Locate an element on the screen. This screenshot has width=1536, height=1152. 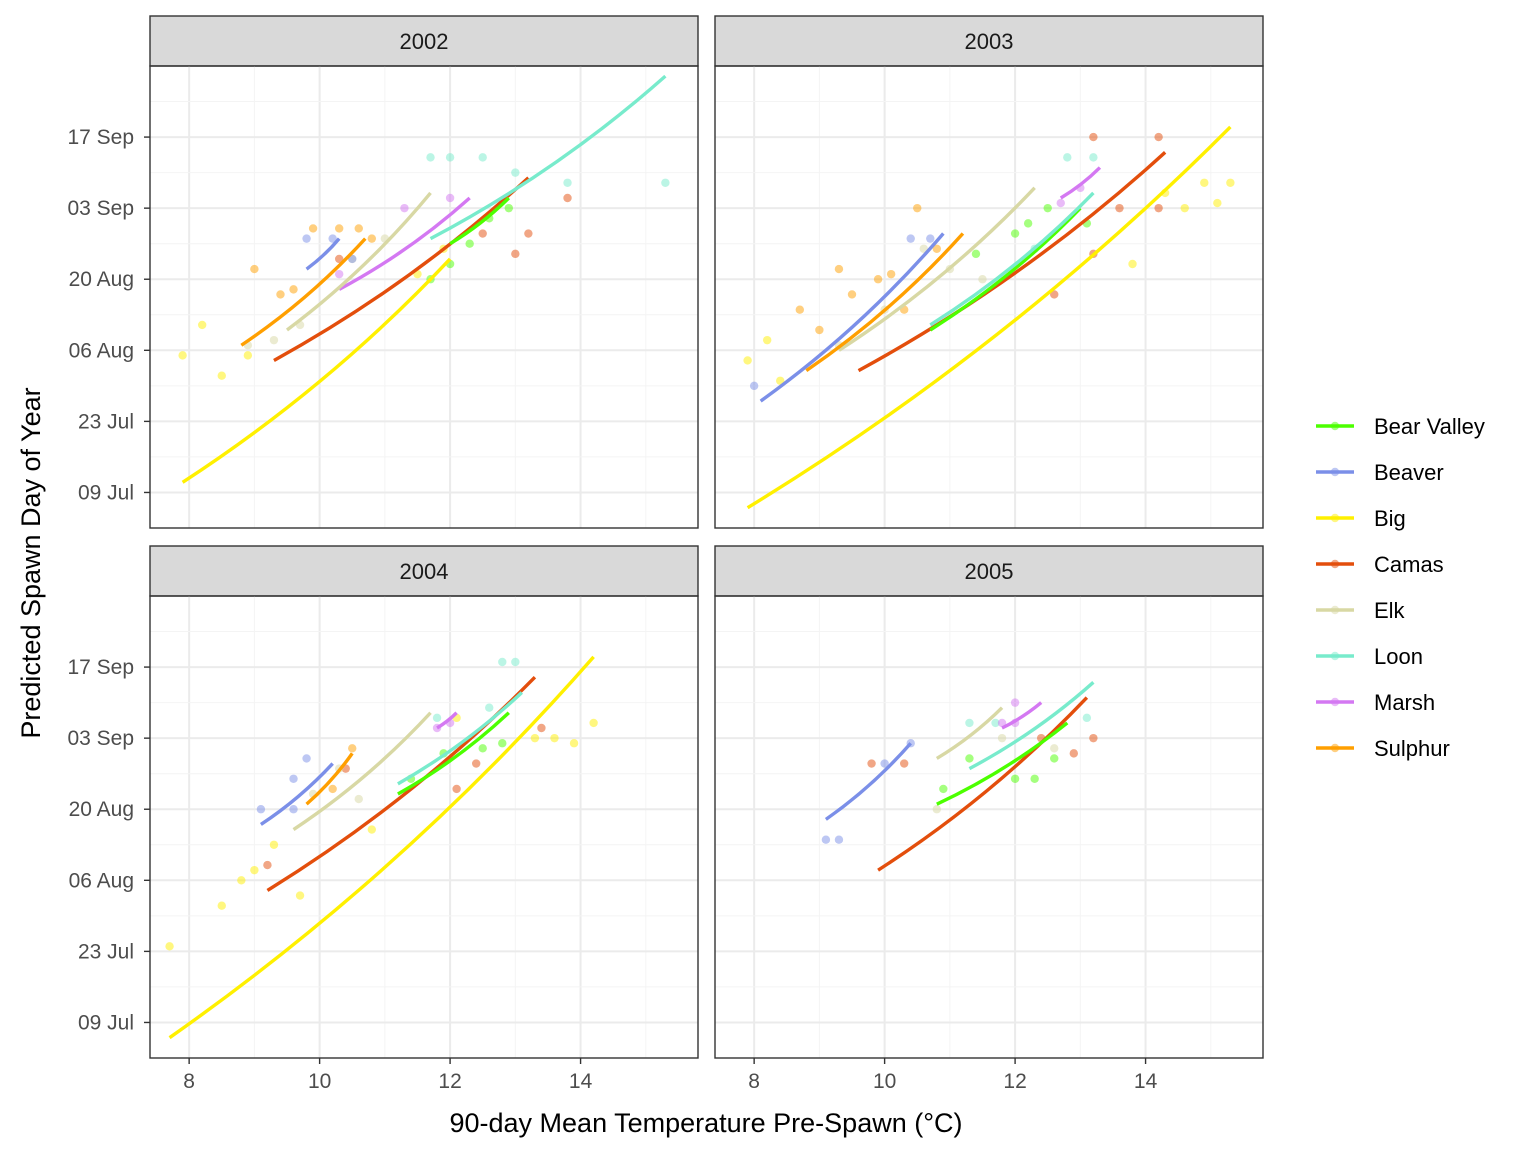
legend-label: Bear Valley is located at coordinates (1429, 426).